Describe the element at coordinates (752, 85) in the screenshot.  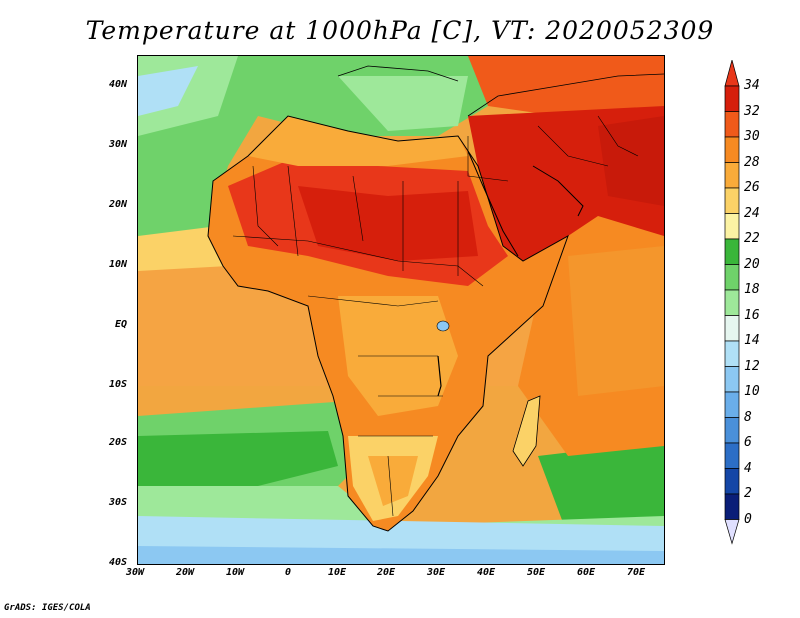
I see `colorbar-label: 34` at that location.